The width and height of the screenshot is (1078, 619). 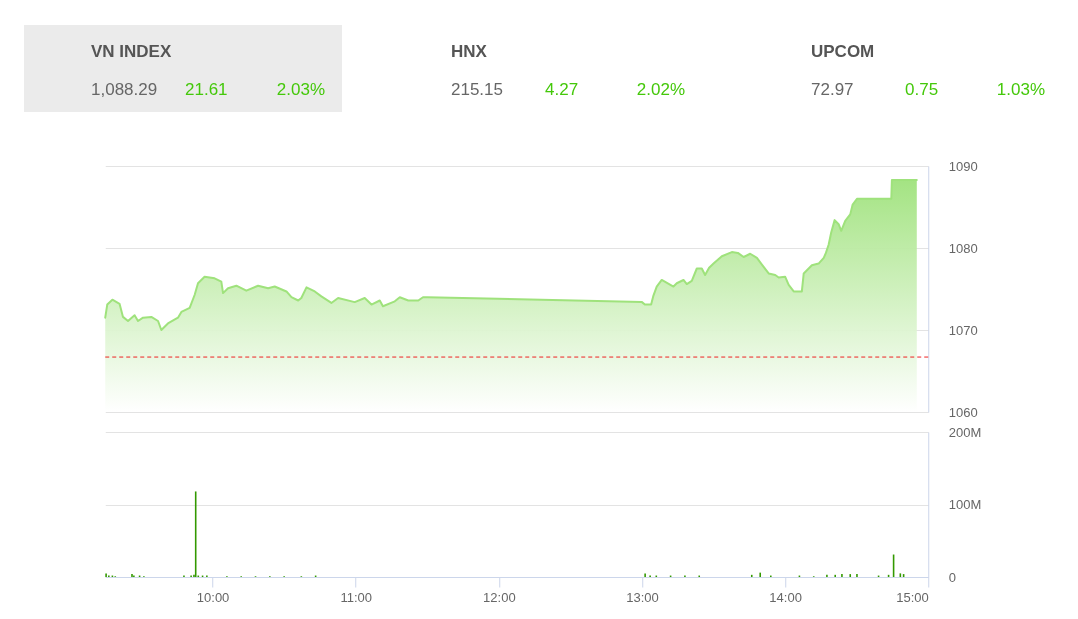 What do you see at coordinates (1020, 89) in the screenshot?
I see `text: 1.03%` at bounding box center [1020, 89].